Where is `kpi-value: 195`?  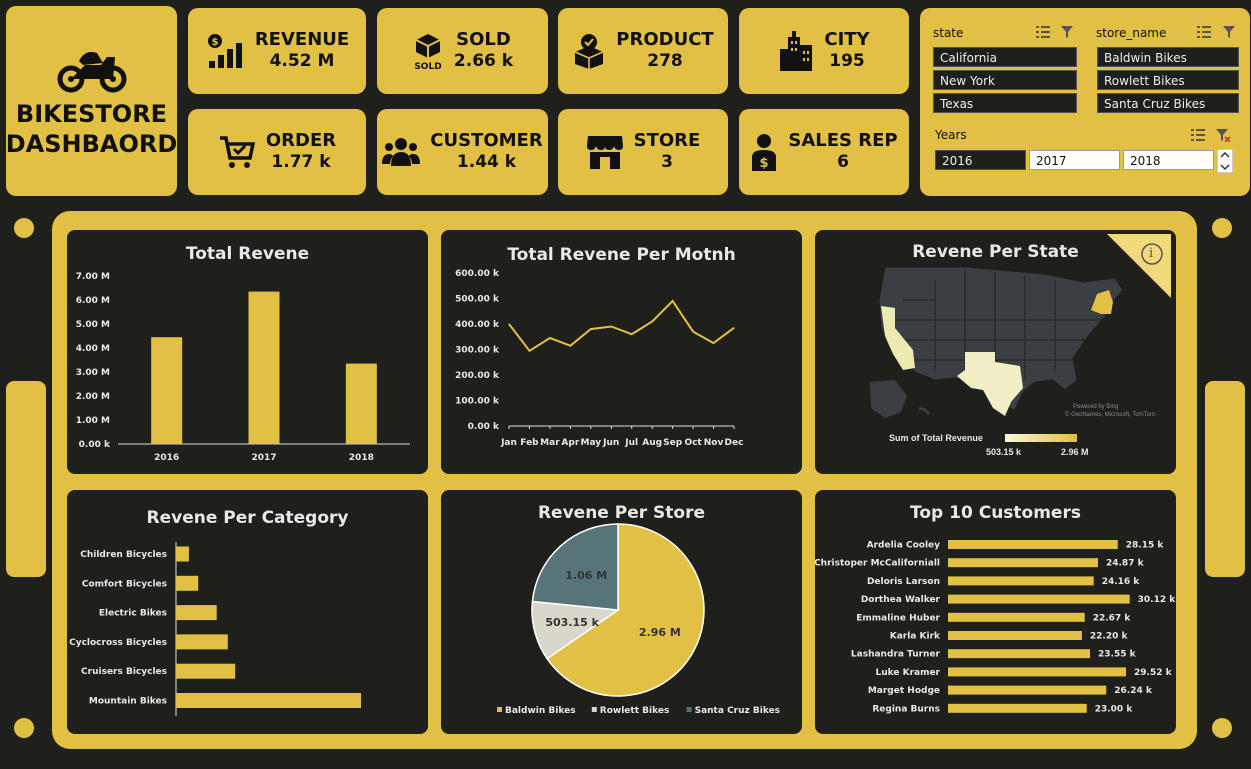
kpi-value: 195 is located at coordinates (847, 61).